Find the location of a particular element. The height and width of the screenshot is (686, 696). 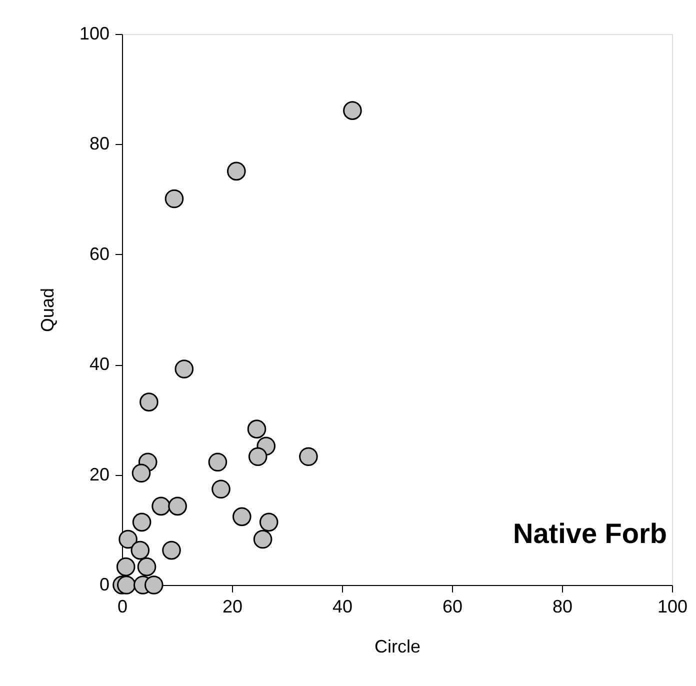

y-tick-label: 80 is located at coordinates (99, 144).